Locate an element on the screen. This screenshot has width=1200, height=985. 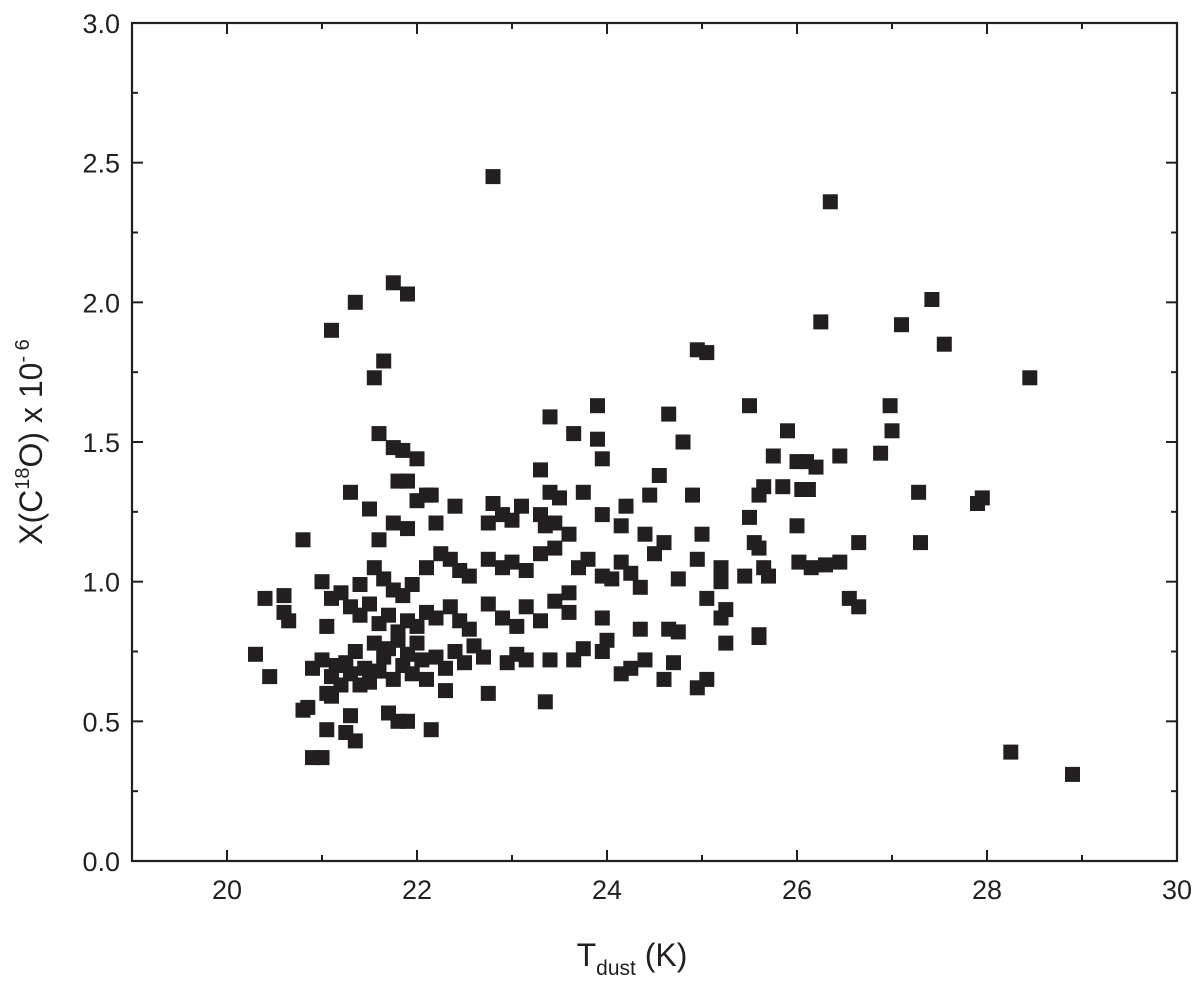
x-tick-label: 26 is located at coordinates (797, 890).